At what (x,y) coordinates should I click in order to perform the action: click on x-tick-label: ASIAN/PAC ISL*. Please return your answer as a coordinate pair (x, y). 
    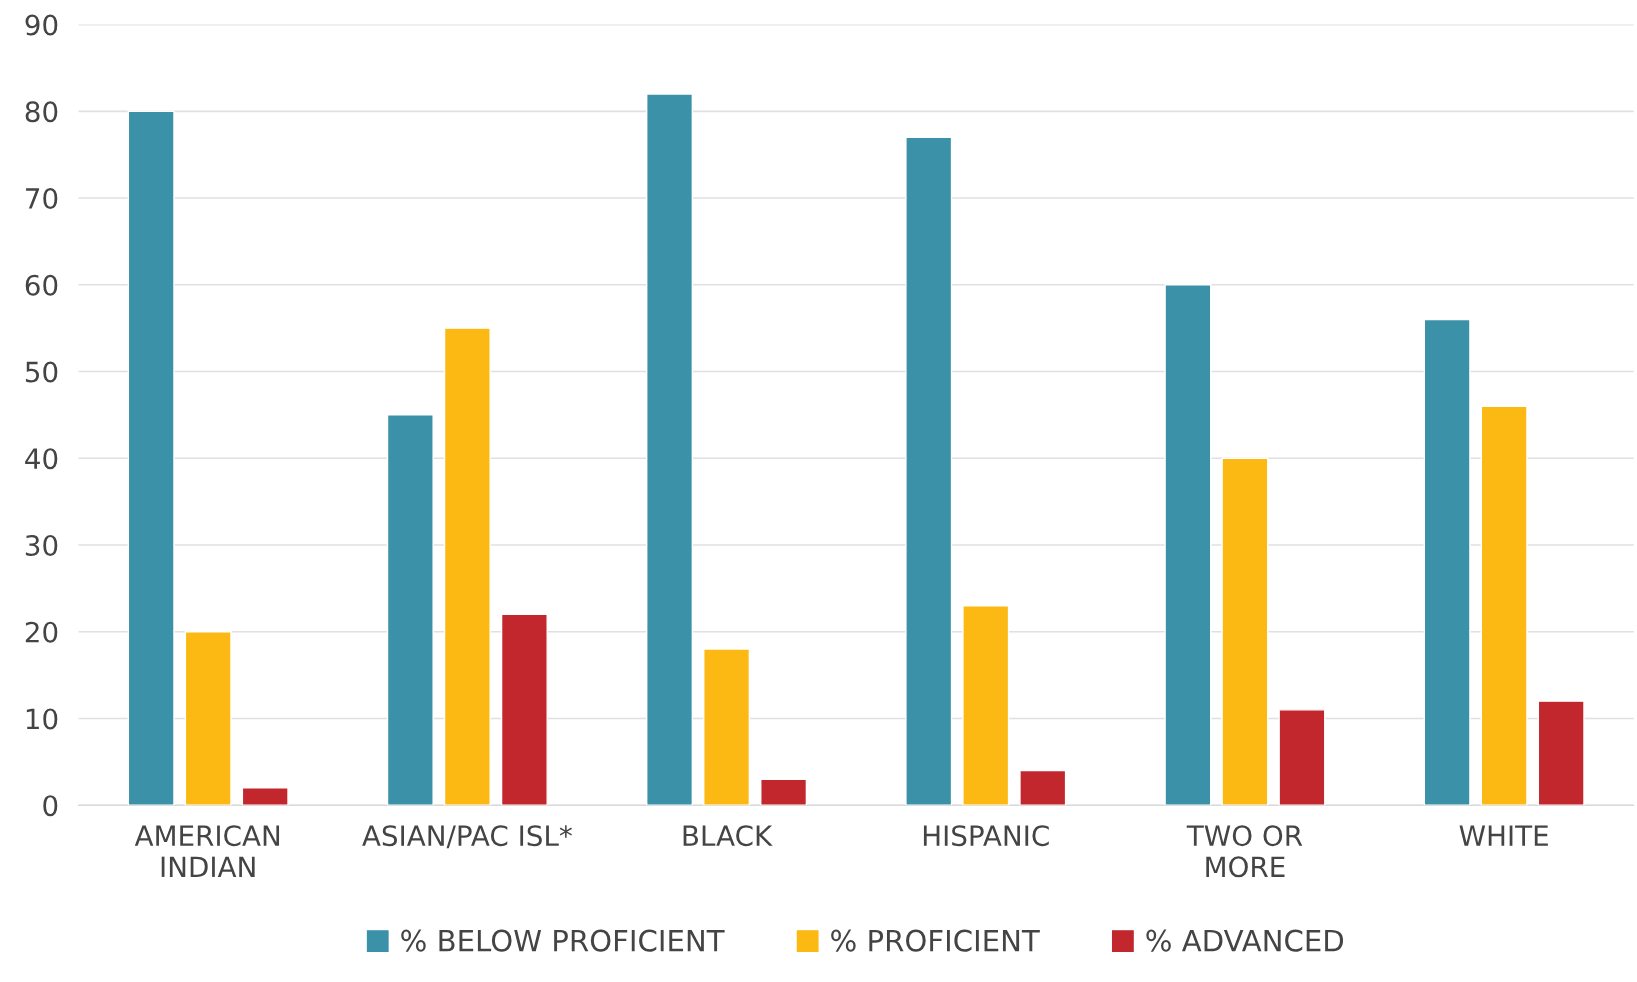
    Looking at the image, I should click on (467, 837).